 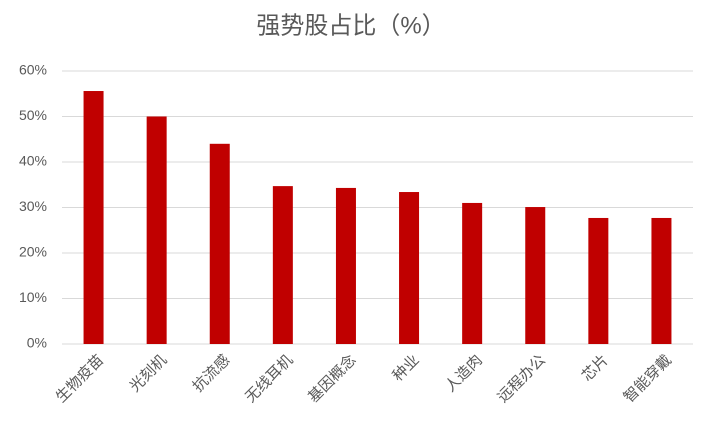 What do you see at coordinates (647, 378) in the screenshot?
I see `x-tick-label: 智能穿戴` at bounding box center [647, 378].